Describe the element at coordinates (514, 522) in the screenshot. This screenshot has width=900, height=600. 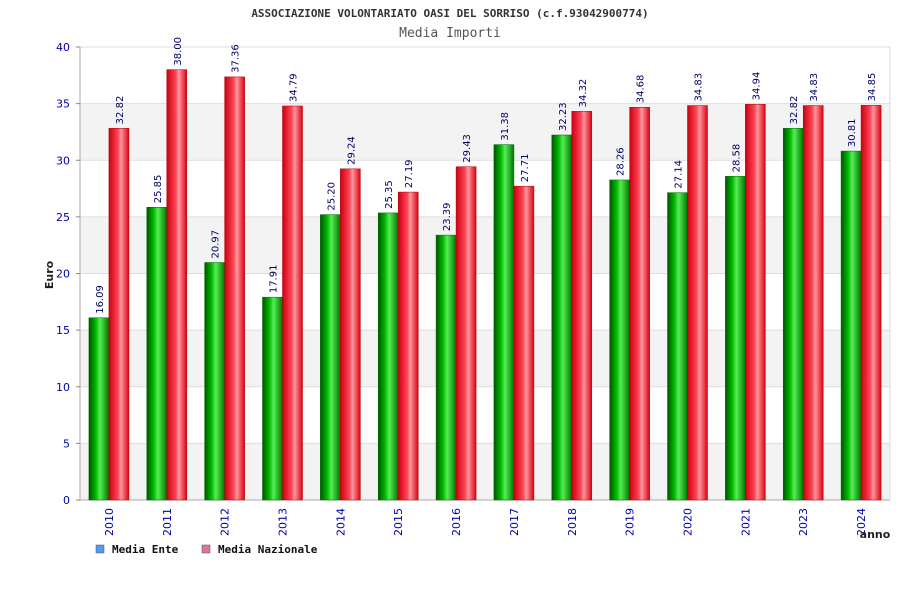
I see `x-tick-label: 2017` at that location.